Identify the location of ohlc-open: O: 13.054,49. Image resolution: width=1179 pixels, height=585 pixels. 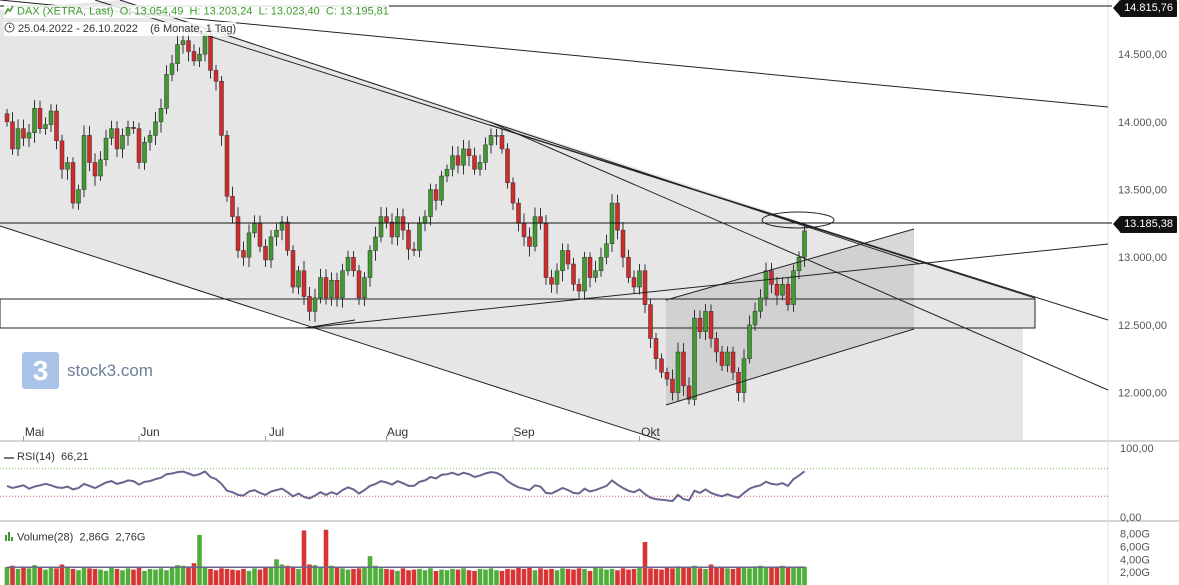
(151, 11).